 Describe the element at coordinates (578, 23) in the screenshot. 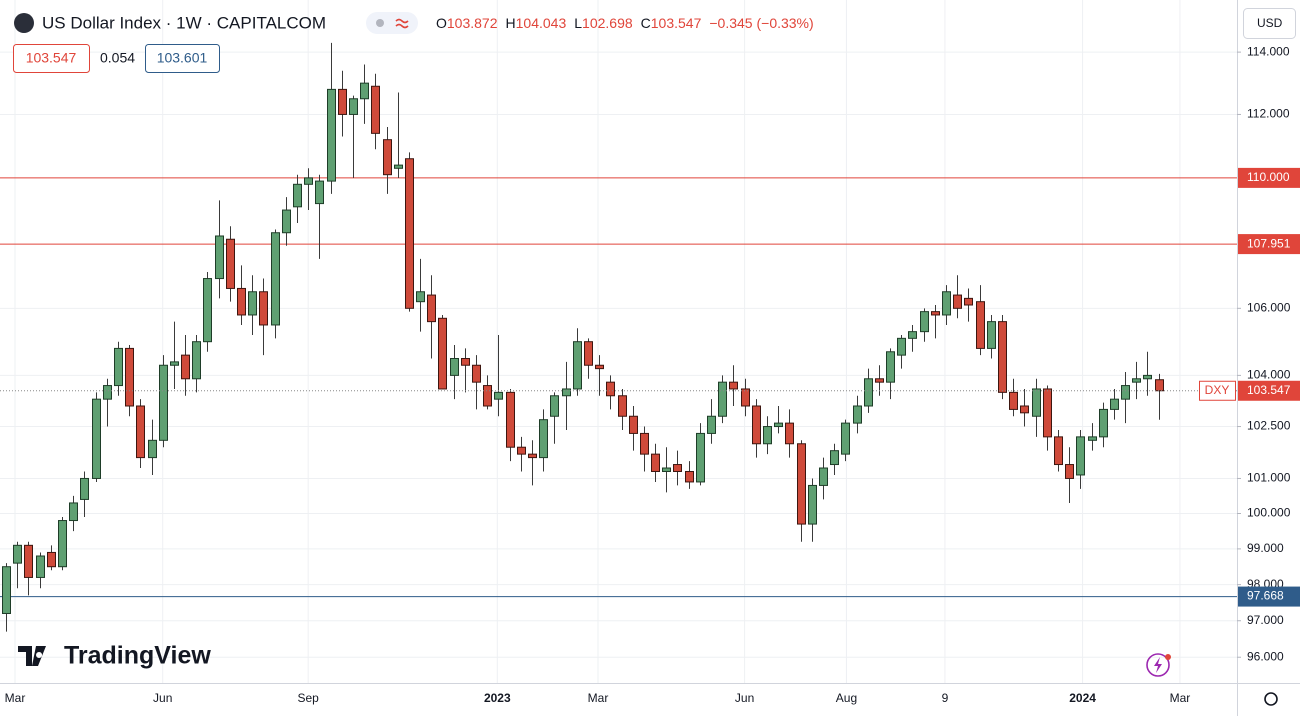

I see `ohlc-key: L` at that location.